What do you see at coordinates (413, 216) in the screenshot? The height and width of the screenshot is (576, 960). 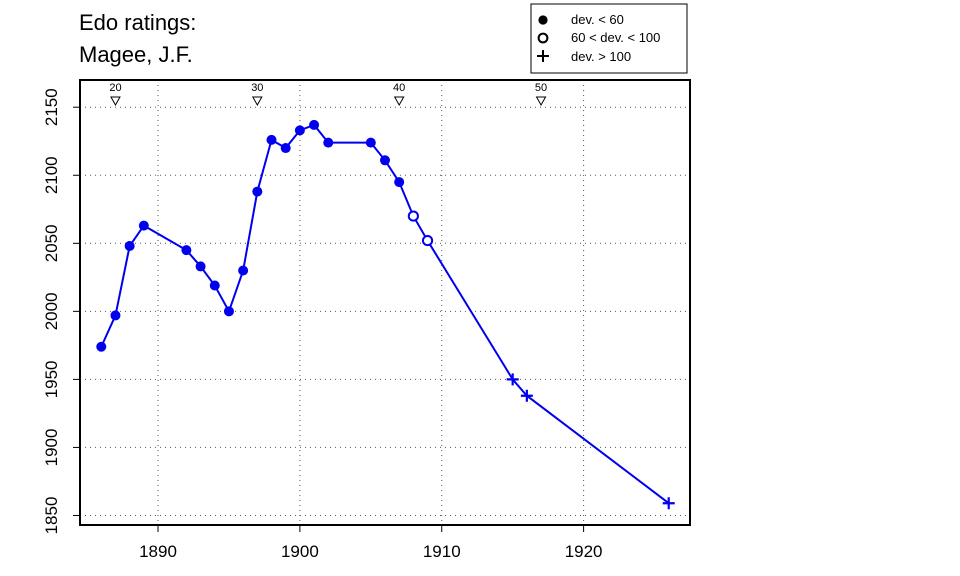 I see `data-point-1908` at bounding box center [413, 216].